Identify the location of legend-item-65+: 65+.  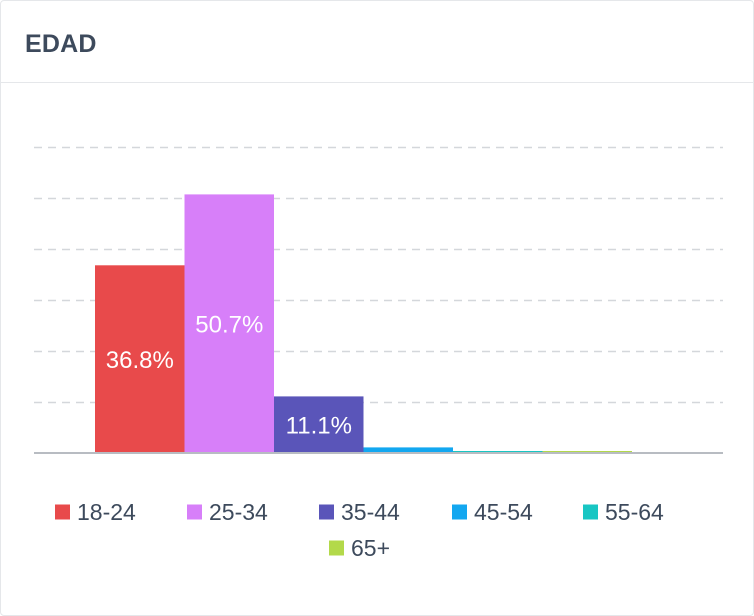
(359, 548).